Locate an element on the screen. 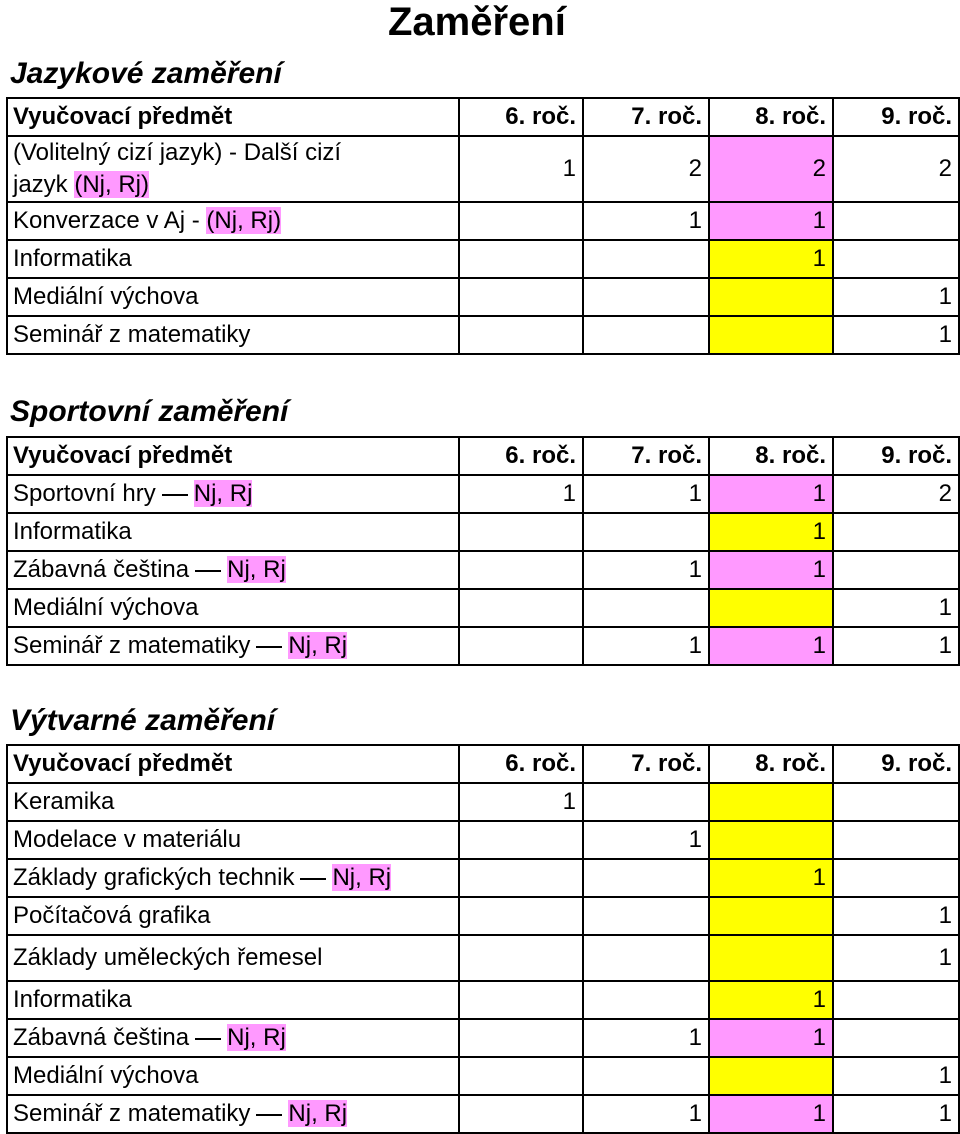 The image size is (960, 1134). subject-name: Sportovní hry Nj, Rj is located at coordinates (233, 494).